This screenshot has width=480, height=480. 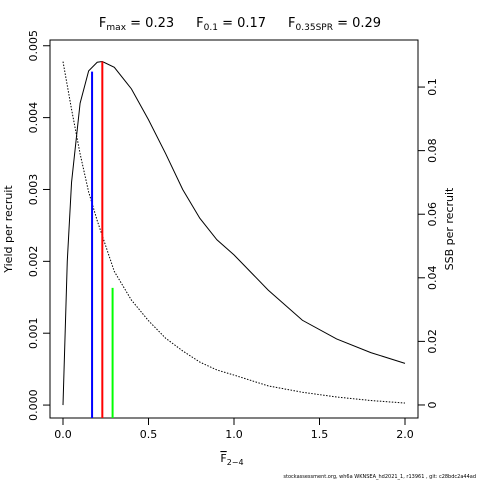 What do you see at coordinates (8, 229) in the screenshot?
I see `y-axis-label: Yield per recruit` at bounding box center [8, 229].